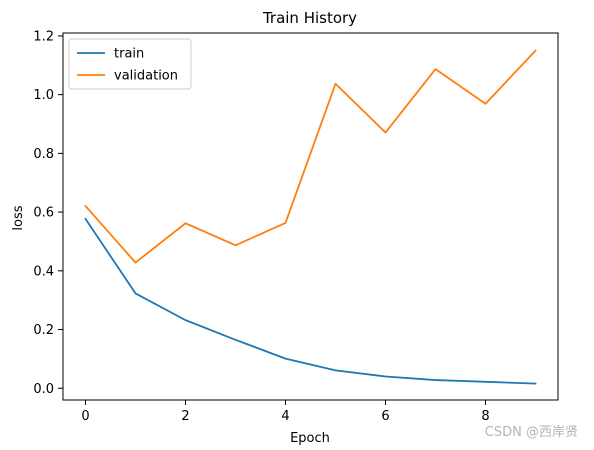  I want to click on x-tick-label: 2, so click(185, 416).